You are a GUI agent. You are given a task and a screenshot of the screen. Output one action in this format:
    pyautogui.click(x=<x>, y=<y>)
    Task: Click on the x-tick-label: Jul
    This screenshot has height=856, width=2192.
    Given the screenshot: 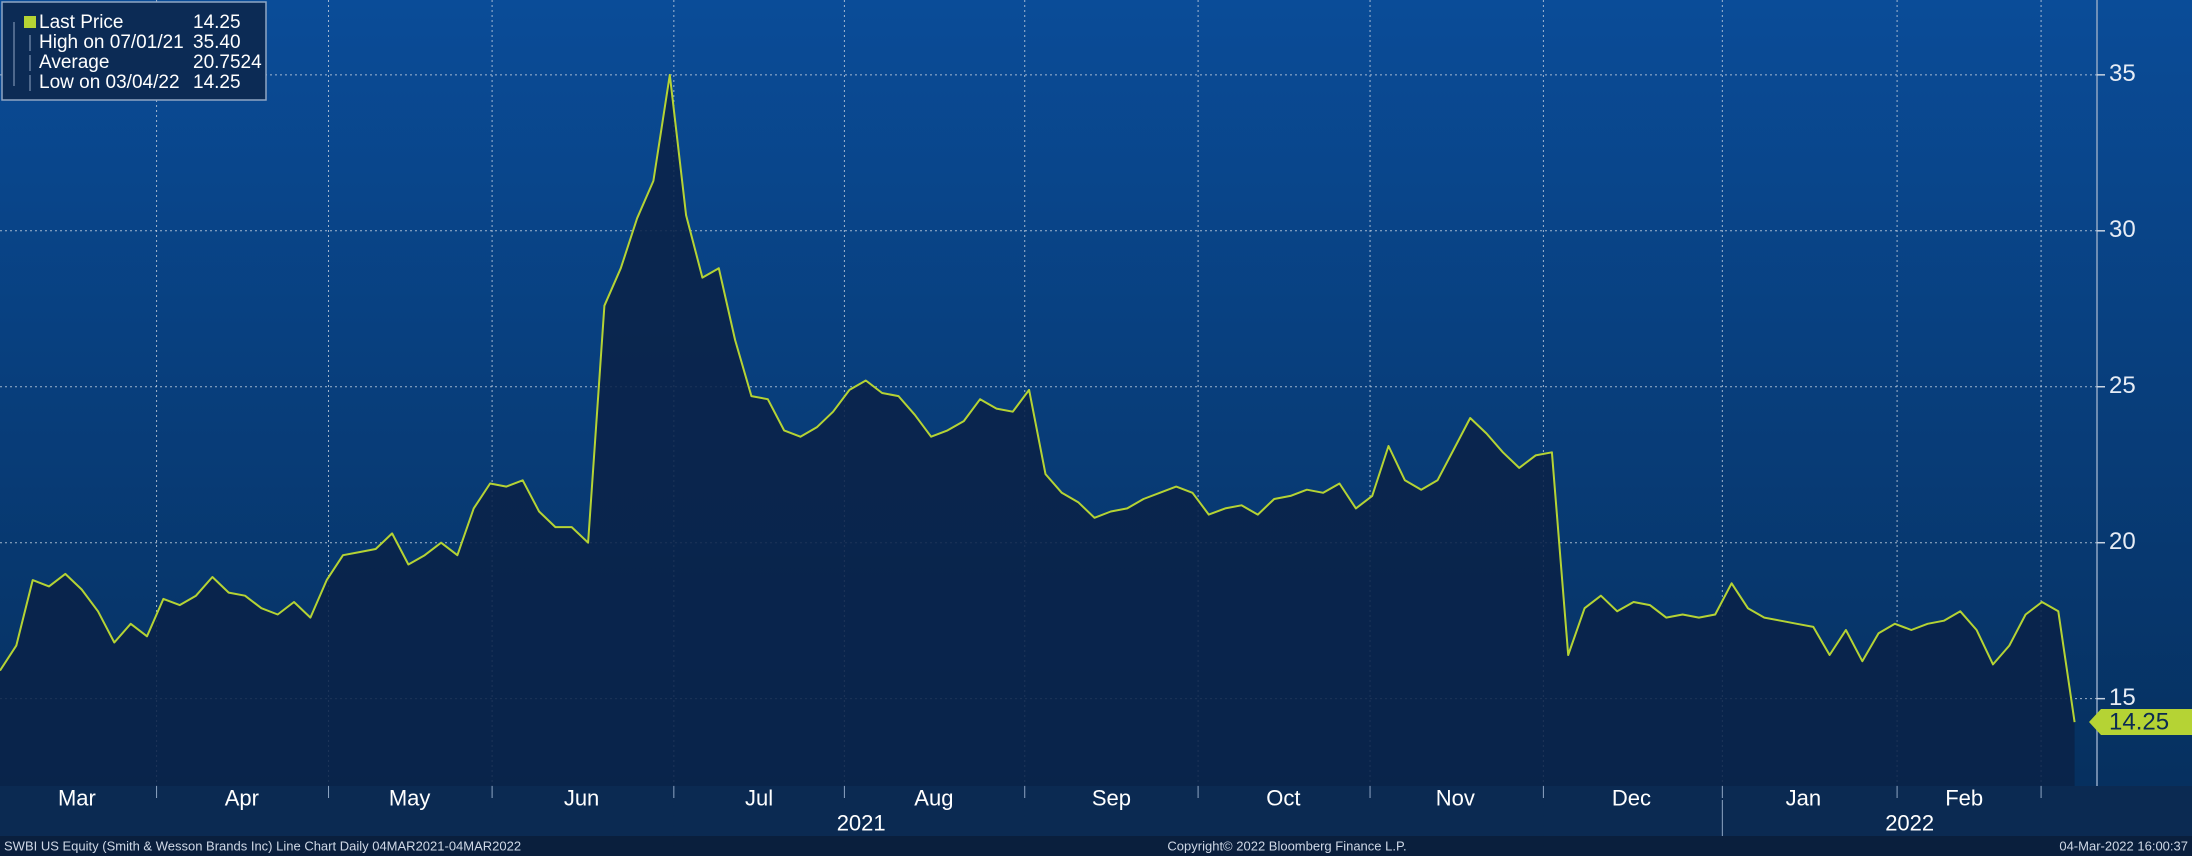 What is the action you would take?
    pyautogui.click(x=759, y=797)
    